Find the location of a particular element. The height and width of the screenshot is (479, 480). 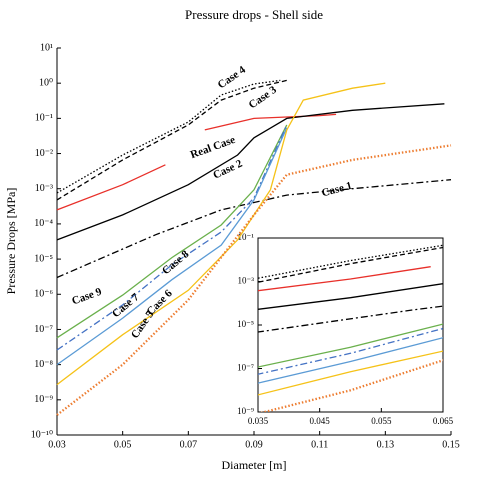

x-tick-label: 0.15 is located at coordinates (451, 444).